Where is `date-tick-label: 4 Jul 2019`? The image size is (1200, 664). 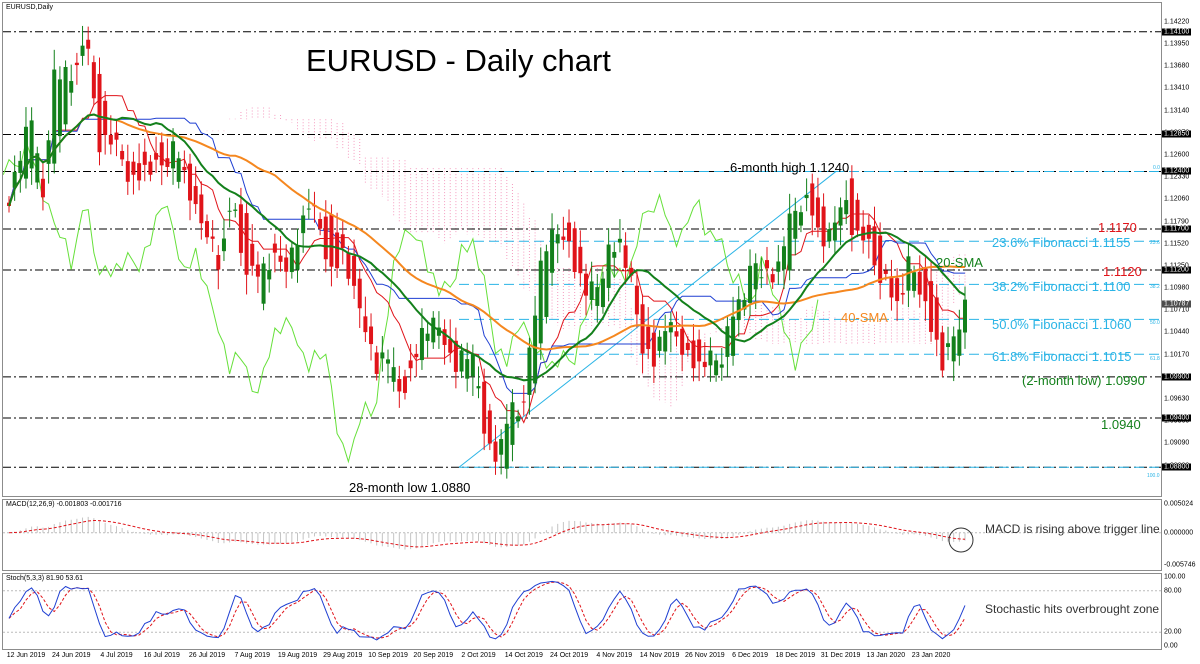
date-tick-label: 4 Jul 2019 is located at coordinates (116, 655).